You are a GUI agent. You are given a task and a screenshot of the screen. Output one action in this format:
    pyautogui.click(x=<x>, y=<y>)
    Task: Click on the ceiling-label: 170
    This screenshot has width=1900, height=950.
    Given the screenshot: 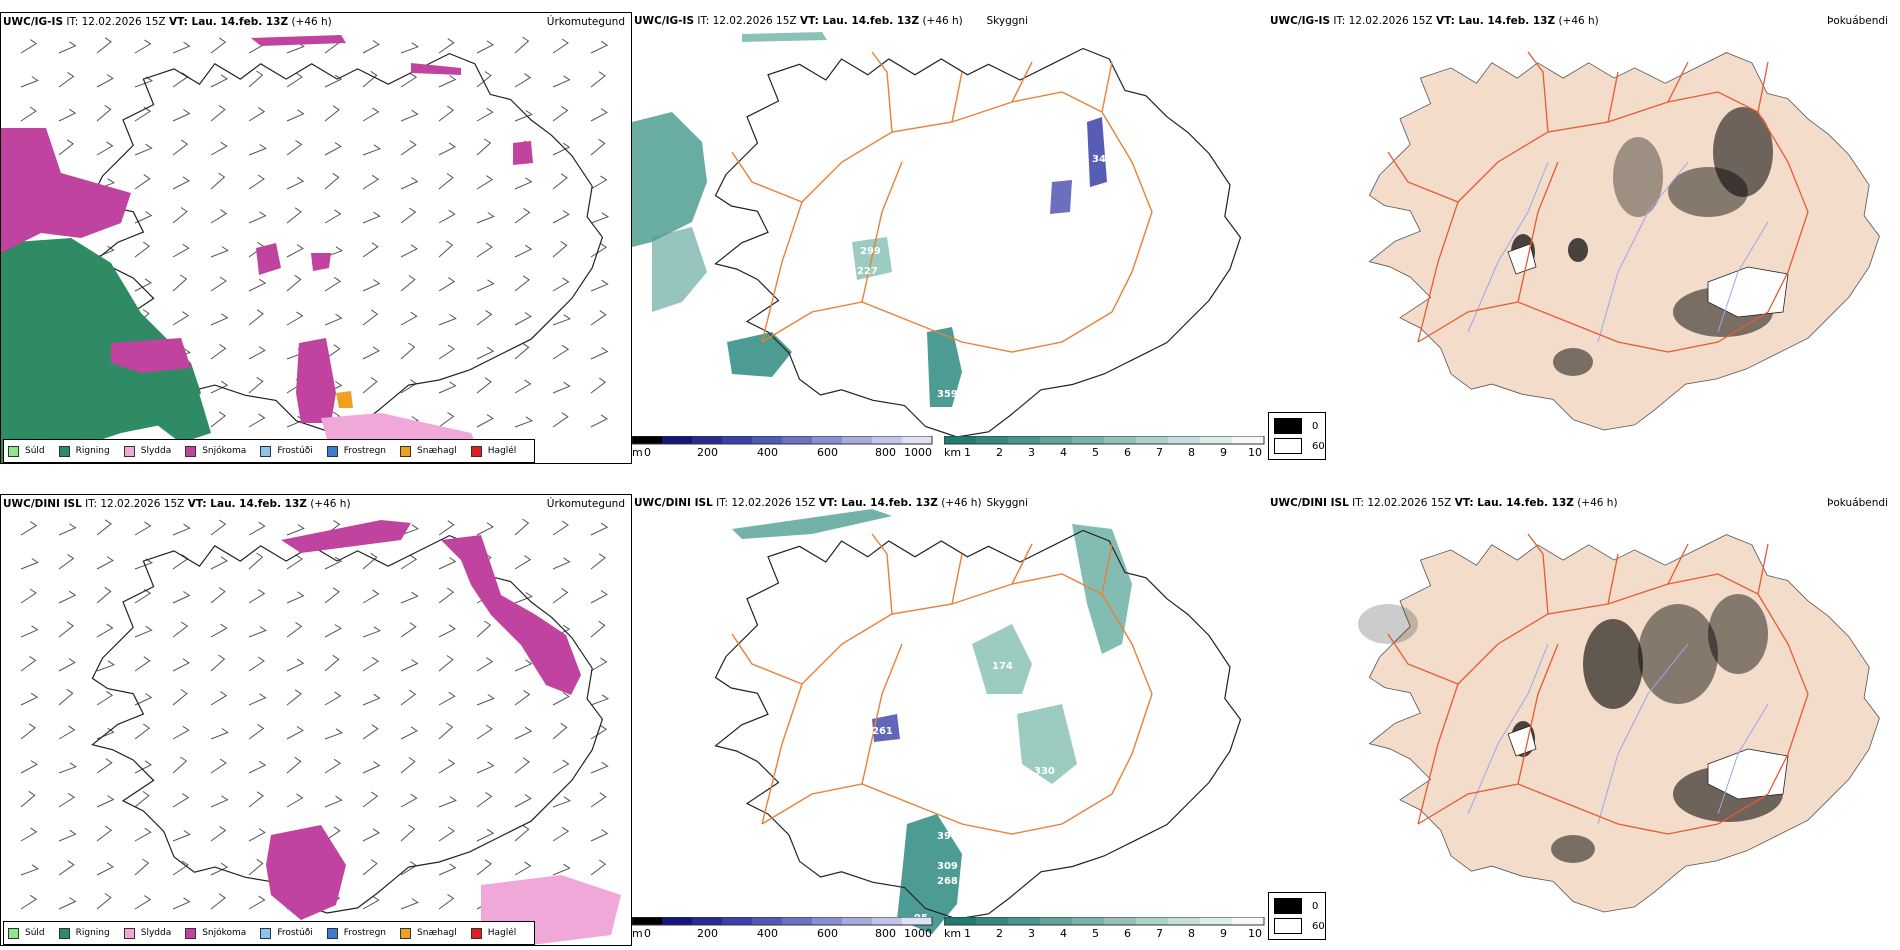 What is the action you would take?
    pyautogui.click(x=960, y=731)
    